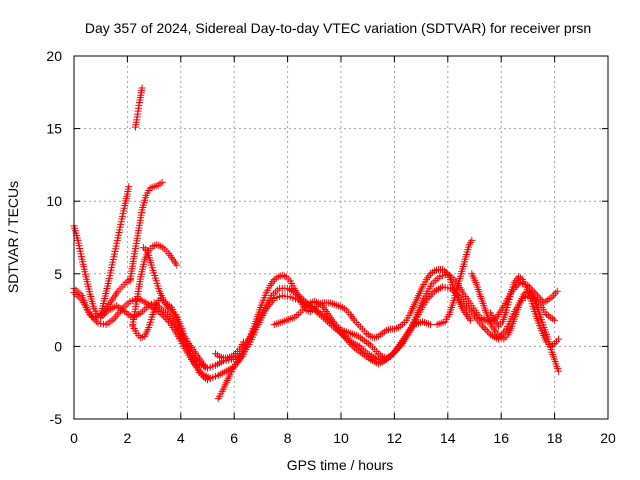 The width and height of the screenshot is (640, 480). I want to click on y-tick-label: 10, so click(54, 201).